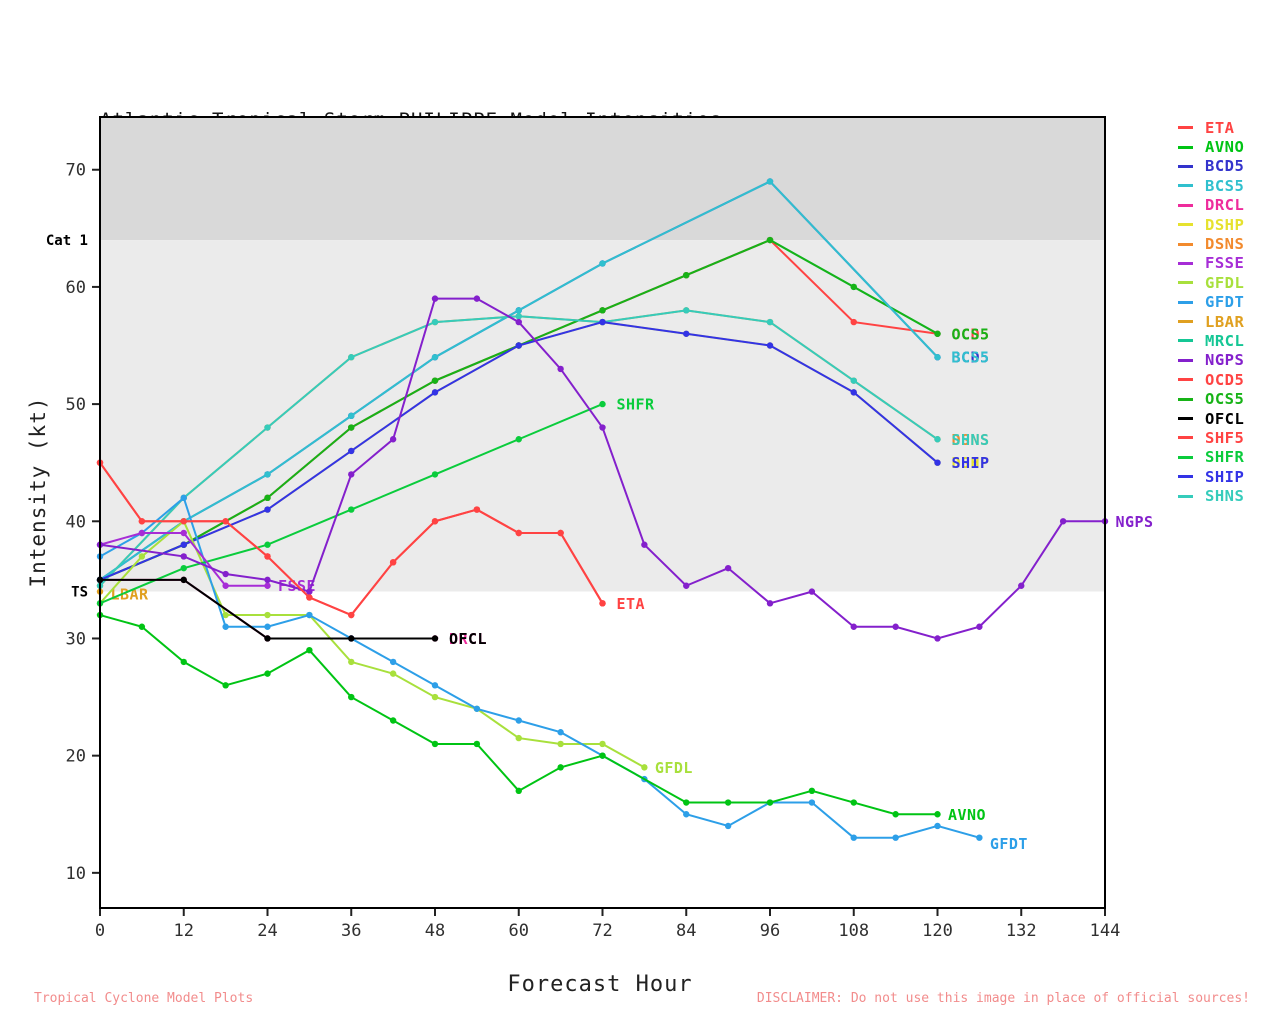 The height and width of the screenshot is (1024, 1280). I want to click on legend-label-NGPS: NGPS, so click(1225, 360).